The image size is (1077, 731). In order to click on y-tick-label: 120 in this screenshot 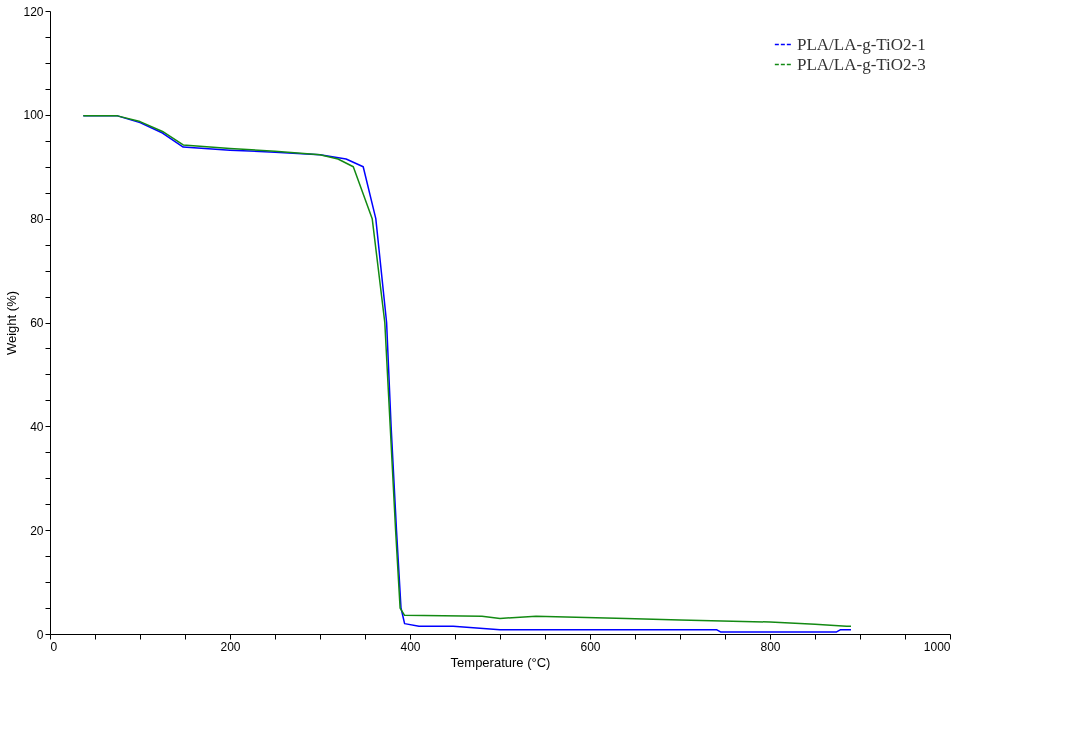, I will do `click(33, 11)`.